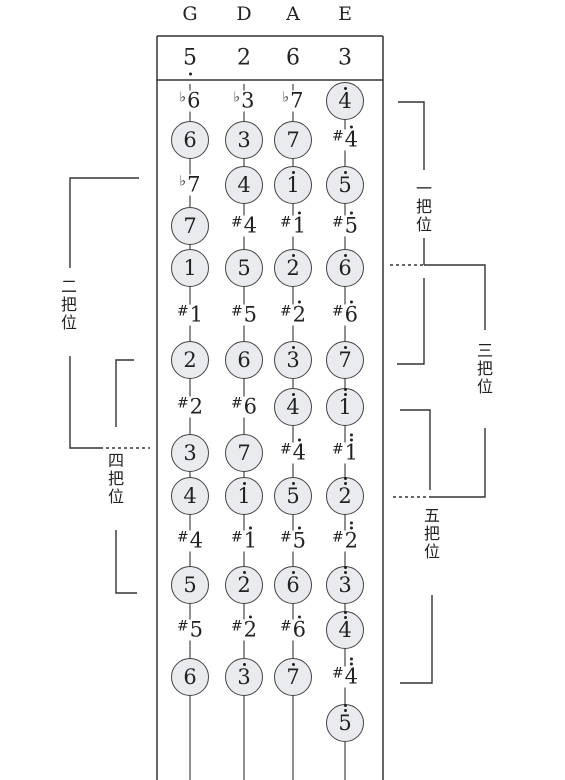  I want to click on finger-note-d: #1, so click(244, 539).